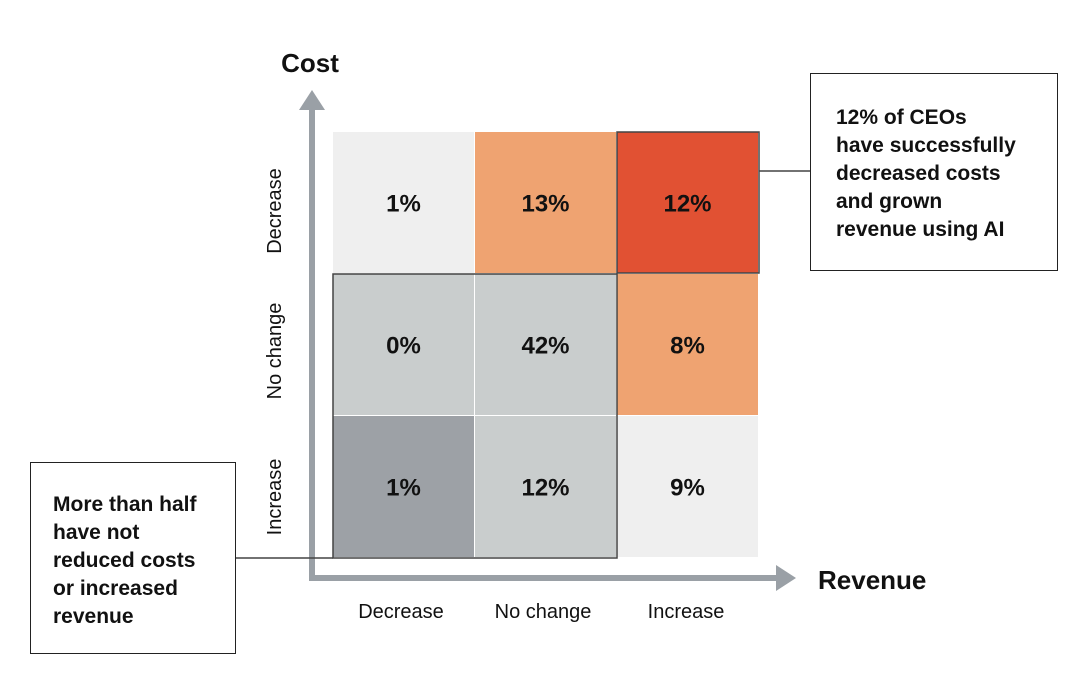 This screenshot has height=676, width=1083. I want to click on cell-cost-decrease-revenue-increase, so click(687, 202).